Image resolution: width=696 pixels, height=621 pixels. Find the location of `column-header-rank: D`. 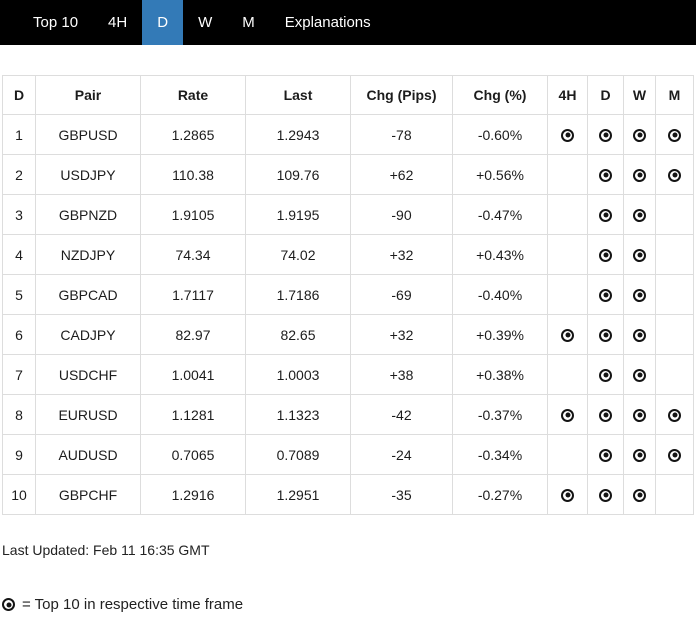

column-header-rank: D is located at coordinates (19, 95).